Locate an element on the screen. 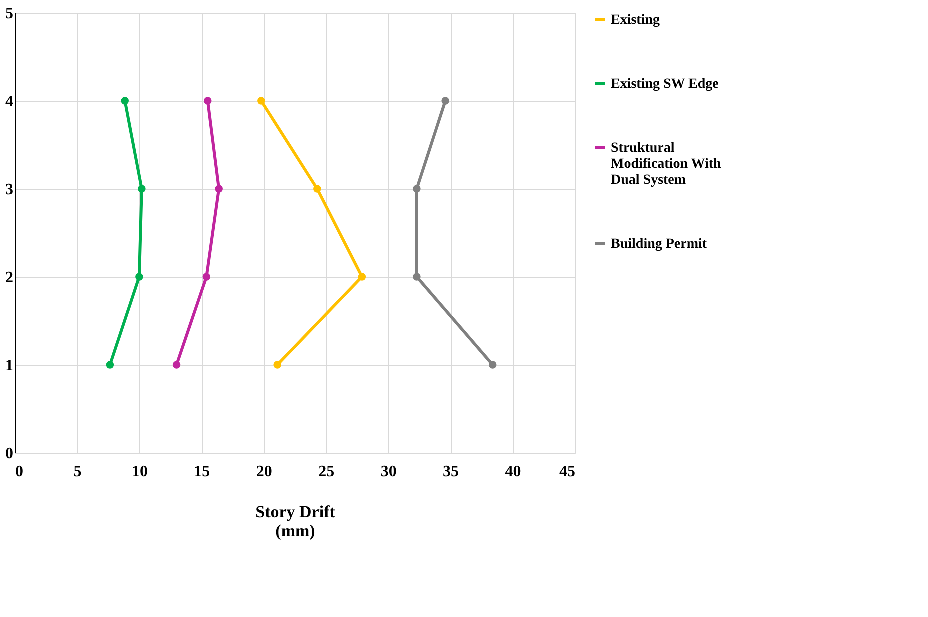  y-tick-label: 3 is located at coordinates (10, 190).